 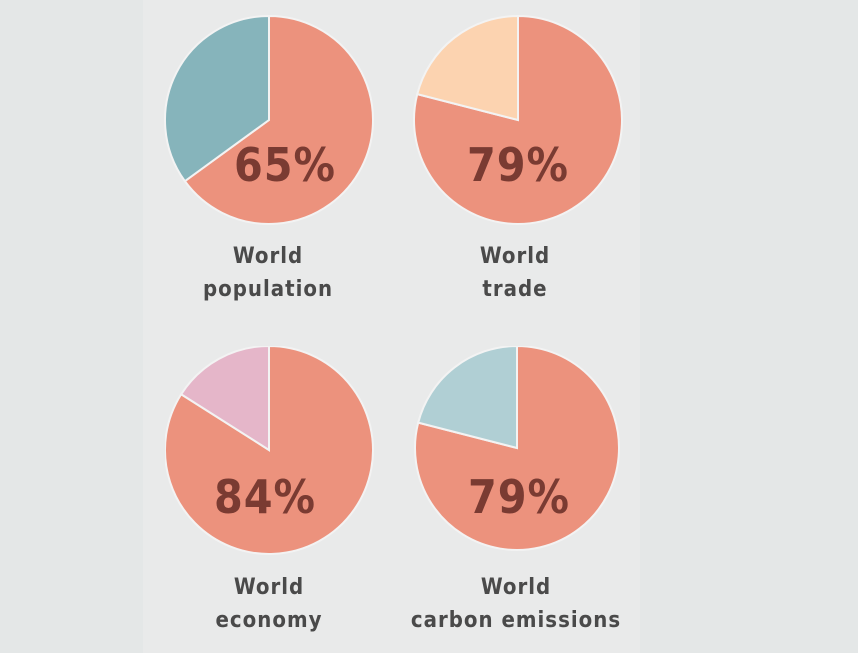 What do you see at coordinates (516, 620) in the screenshot?
I see `caption-line-2: carbon emissions` at bounding box center [516, 620].